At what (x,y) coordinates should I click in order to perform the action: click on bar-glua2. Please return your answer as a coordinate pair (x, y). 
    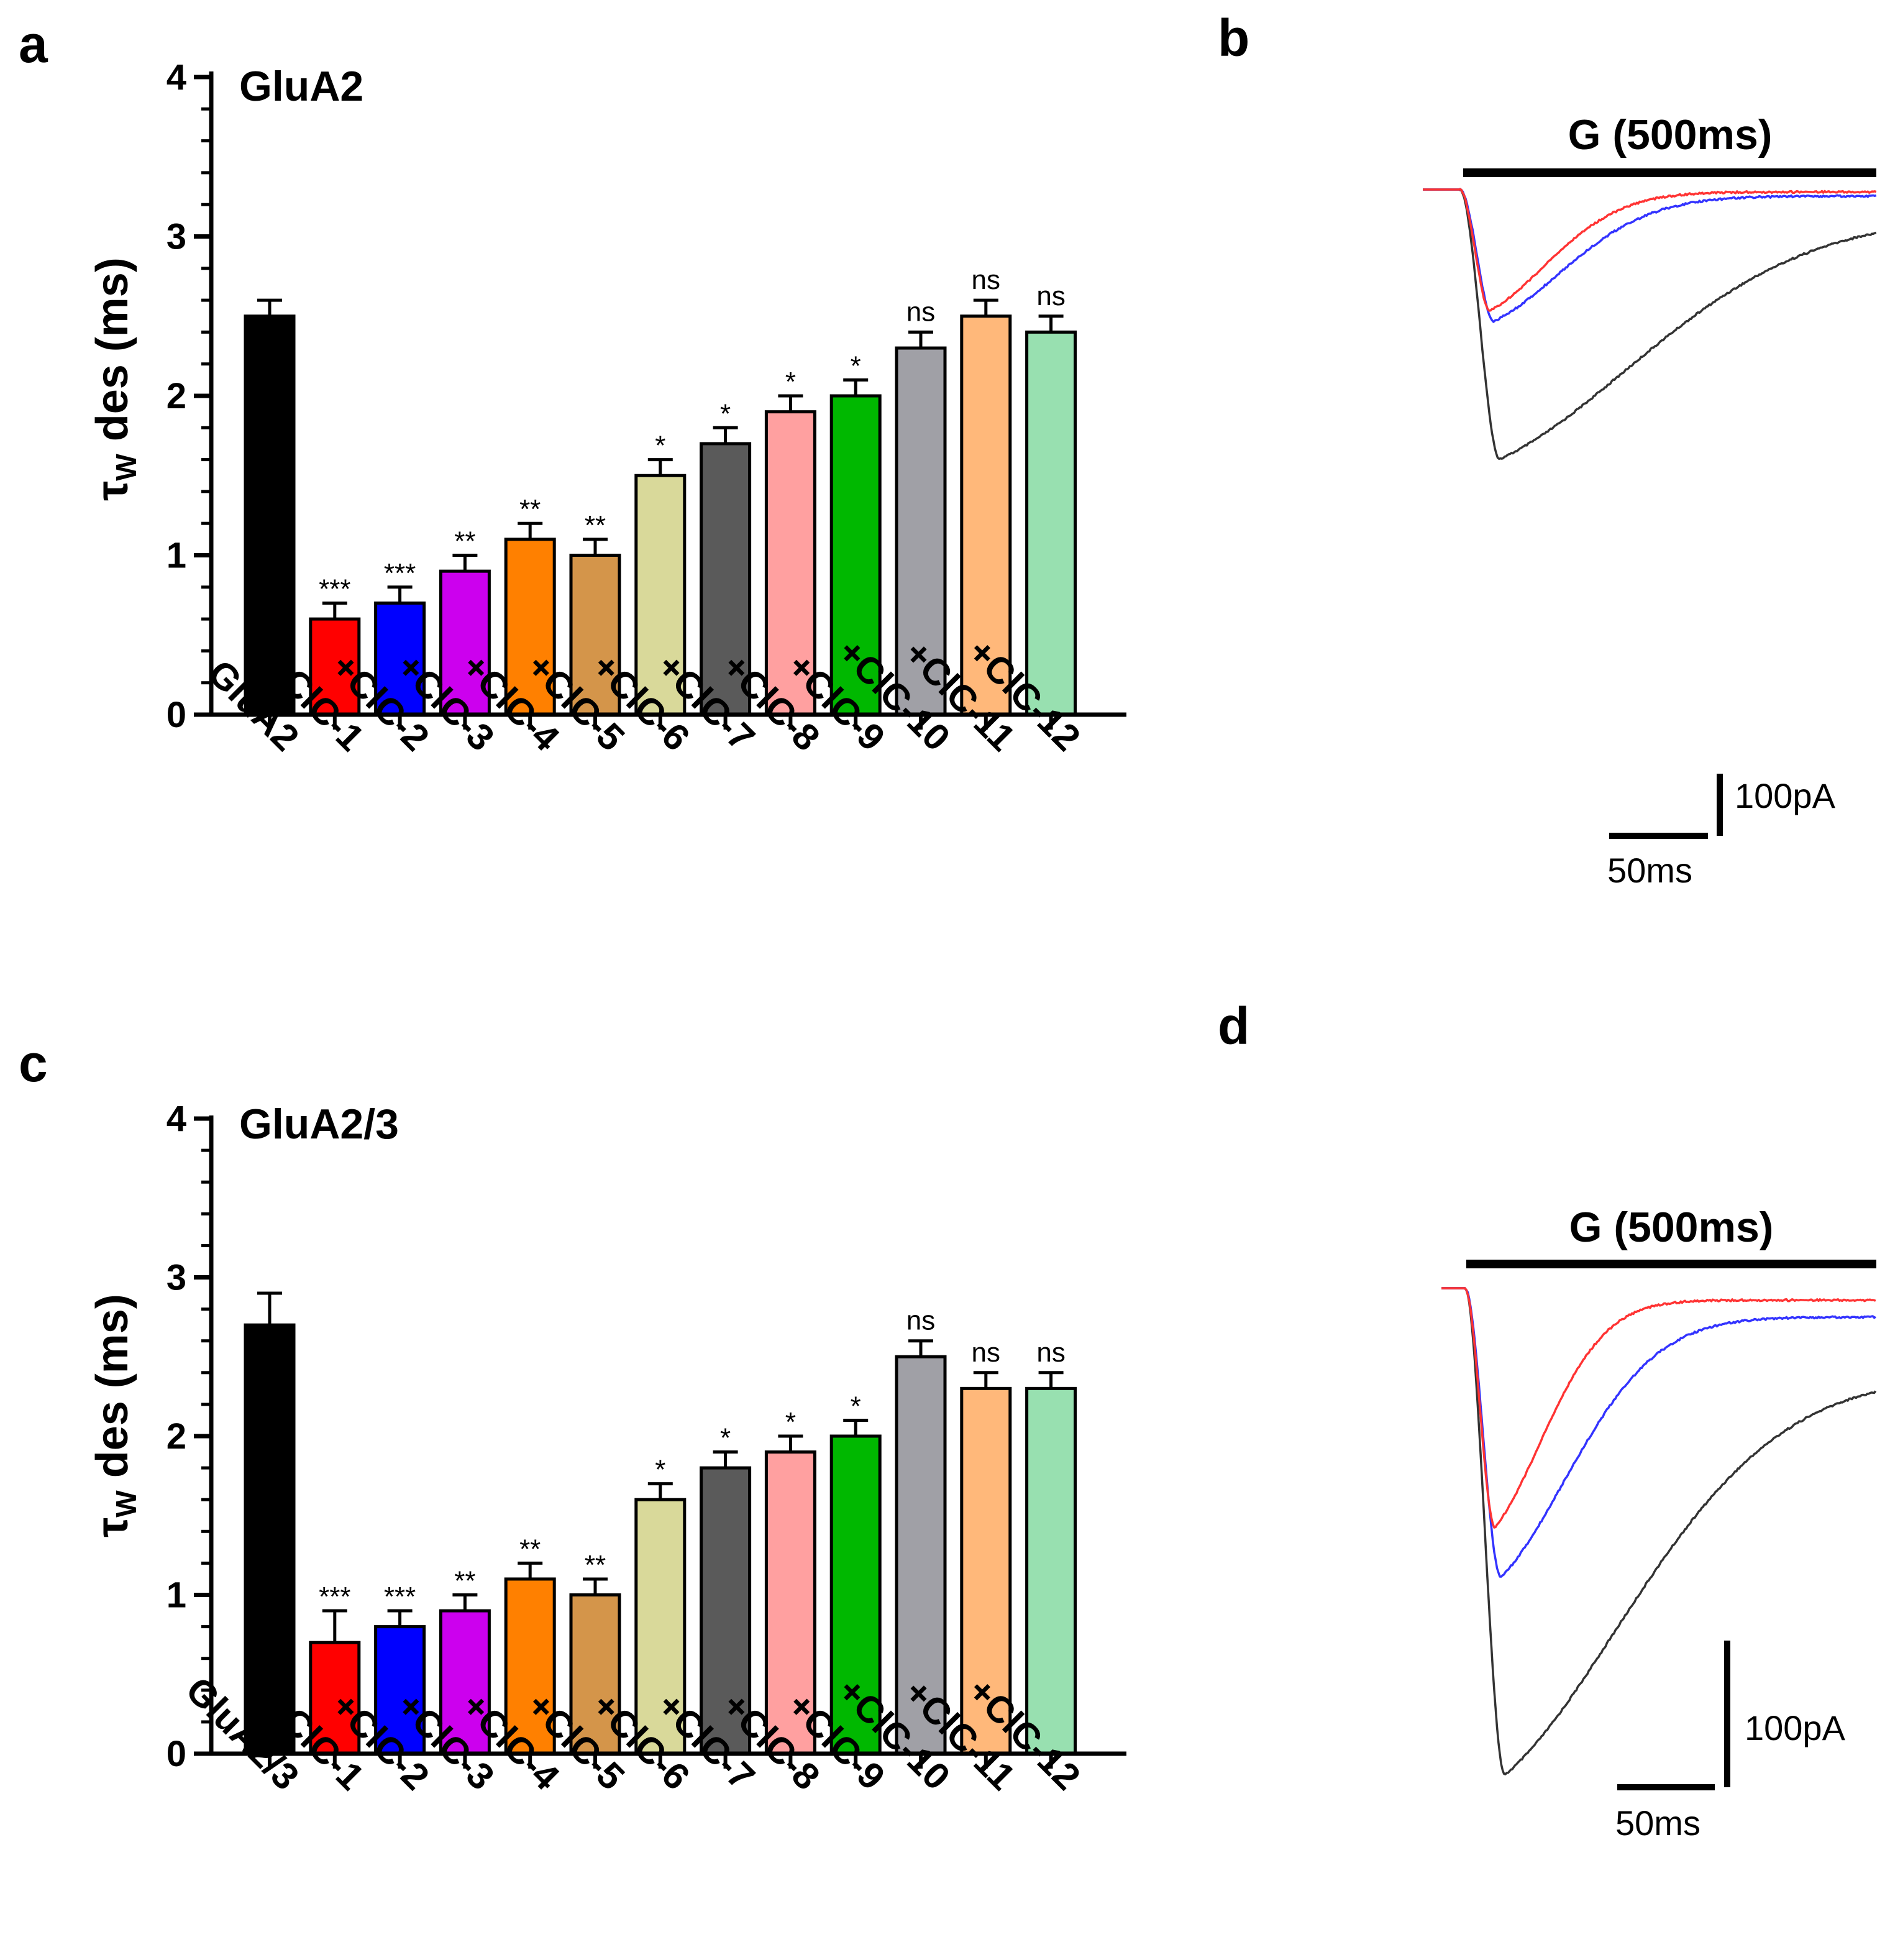
    Looking at the image, I should click on (270, 515).